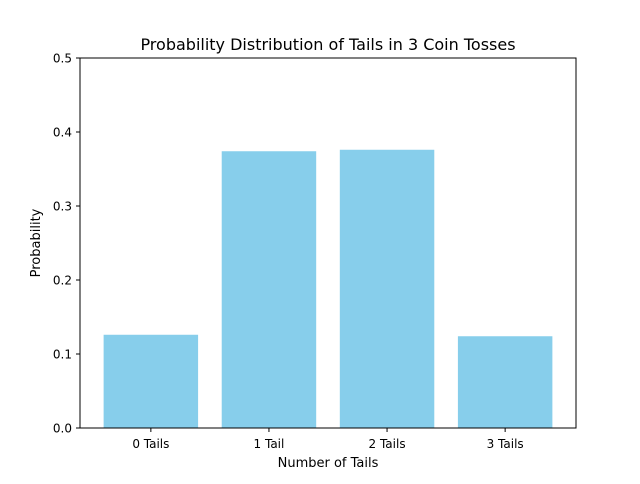 The width and height of the screenshot is (640, 484). Describe the element at coordinates (36, 242) in the screenshot. I see `y-axis-label: Probability` at that location.